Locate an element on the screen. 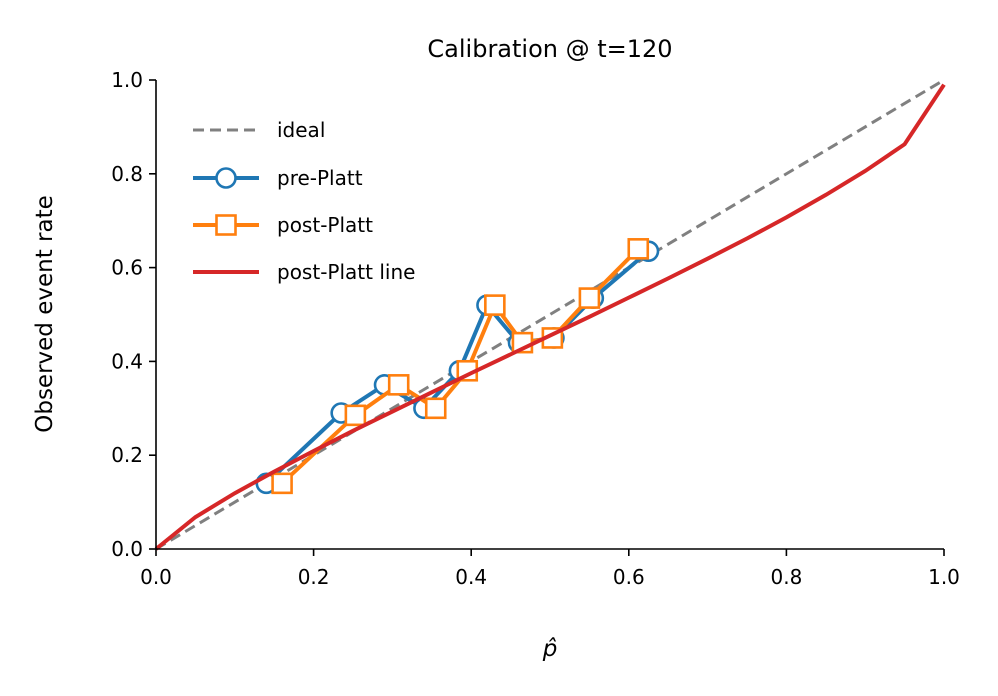 The width and height of the screenshot is (998, 696). series-line-post-platt is located at coordinates (460, 366).